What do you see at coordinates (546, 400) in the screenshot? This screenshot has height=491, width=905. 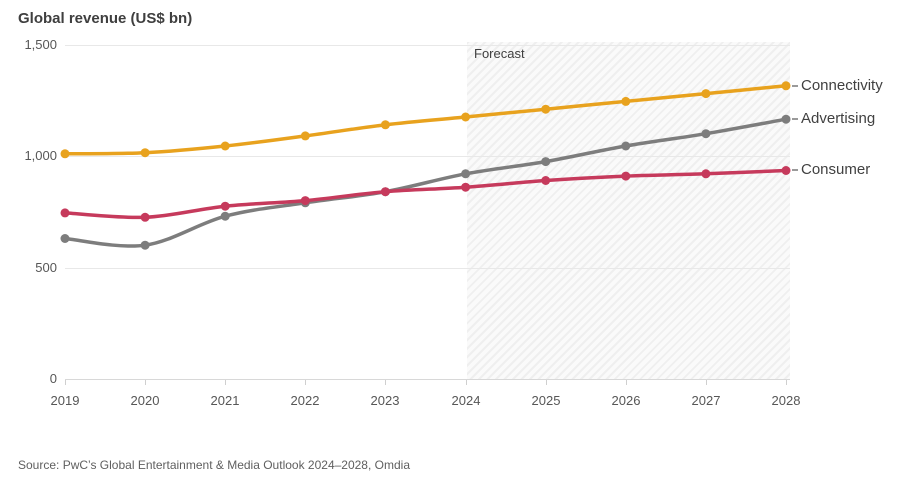 I see `x-axis-tick-label: 2025` at bounding box center [546, 400].